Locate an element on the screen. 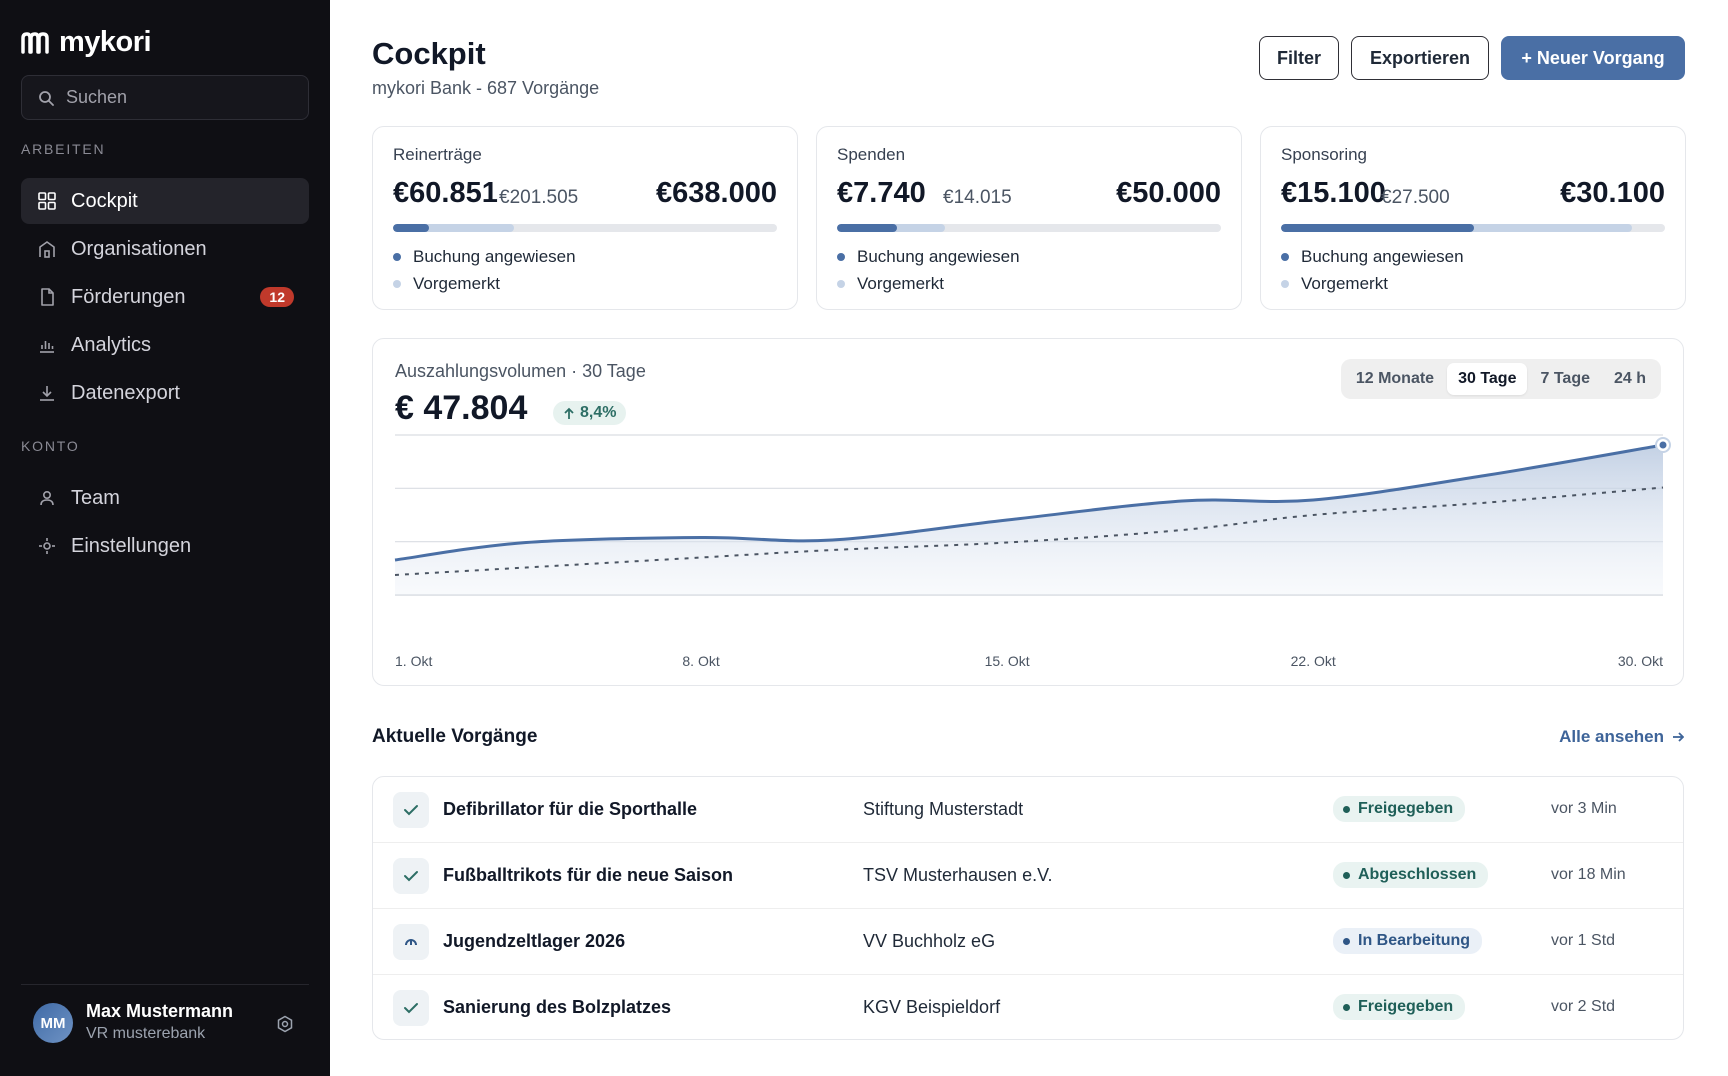  download-icon is located at coordinates (47, 393).